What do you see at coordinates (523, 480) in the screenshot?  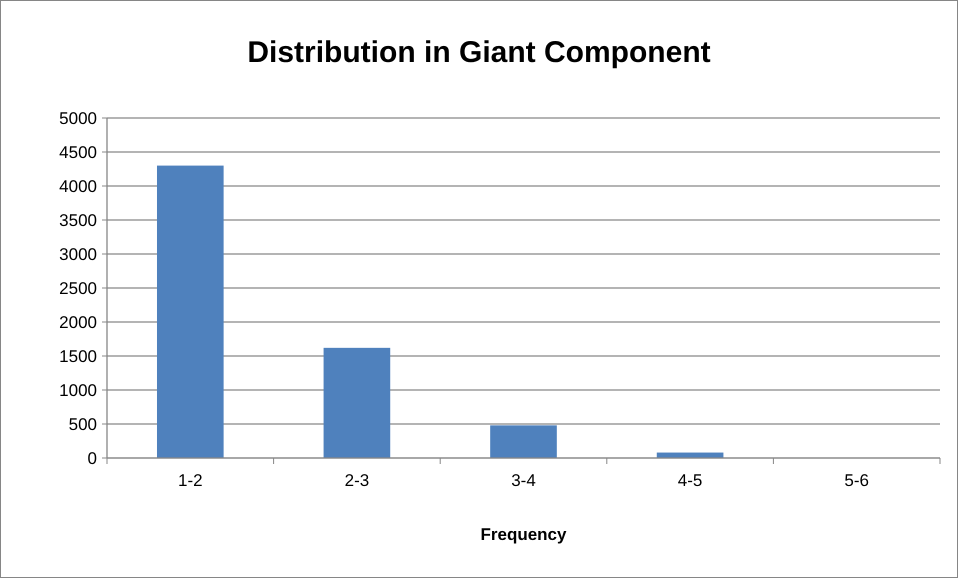 I see `x-tick-label: 3-4` at bounding box center [523, 480].